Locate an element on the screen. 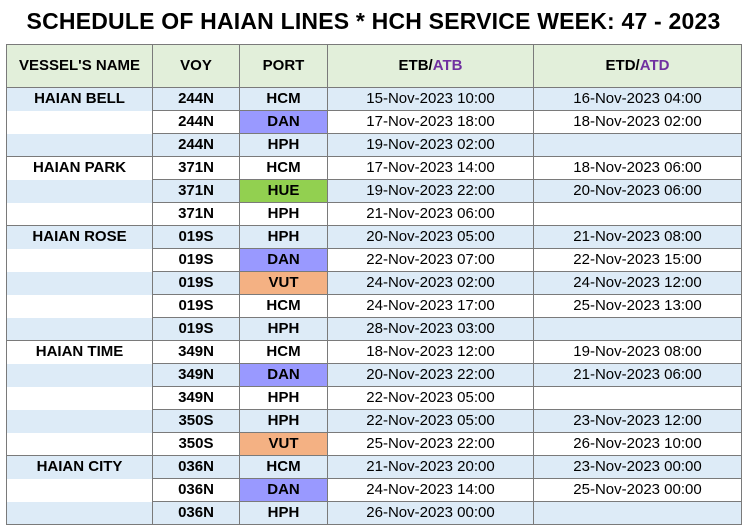 The width and height of the screenshot is (747, 531). etb-cell: 17-Nov-2023 14:00 is located at coordinates (430, 168).